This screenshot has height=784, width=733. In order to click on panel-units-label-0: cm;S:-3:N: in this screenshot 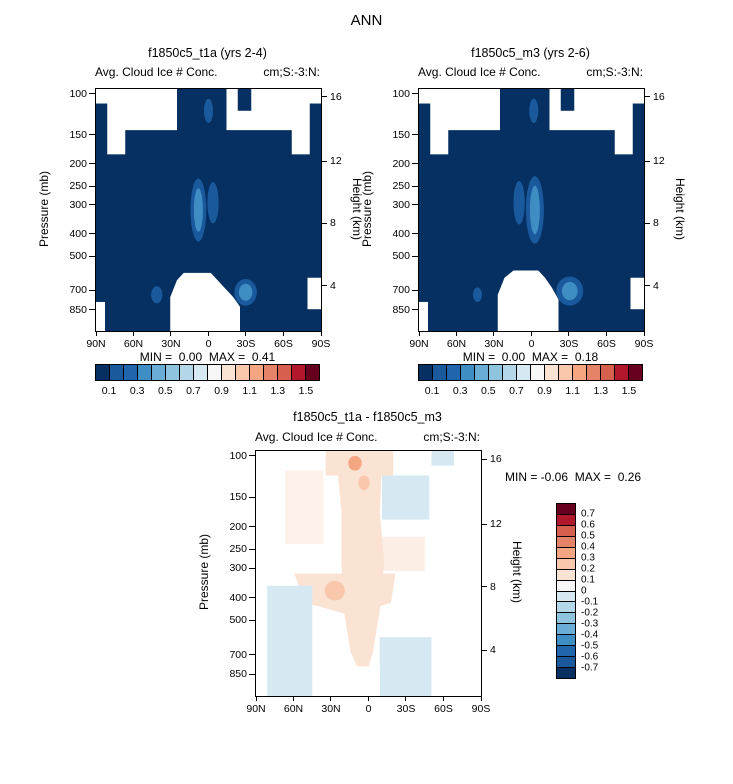, I will do `click(291, 72)`.